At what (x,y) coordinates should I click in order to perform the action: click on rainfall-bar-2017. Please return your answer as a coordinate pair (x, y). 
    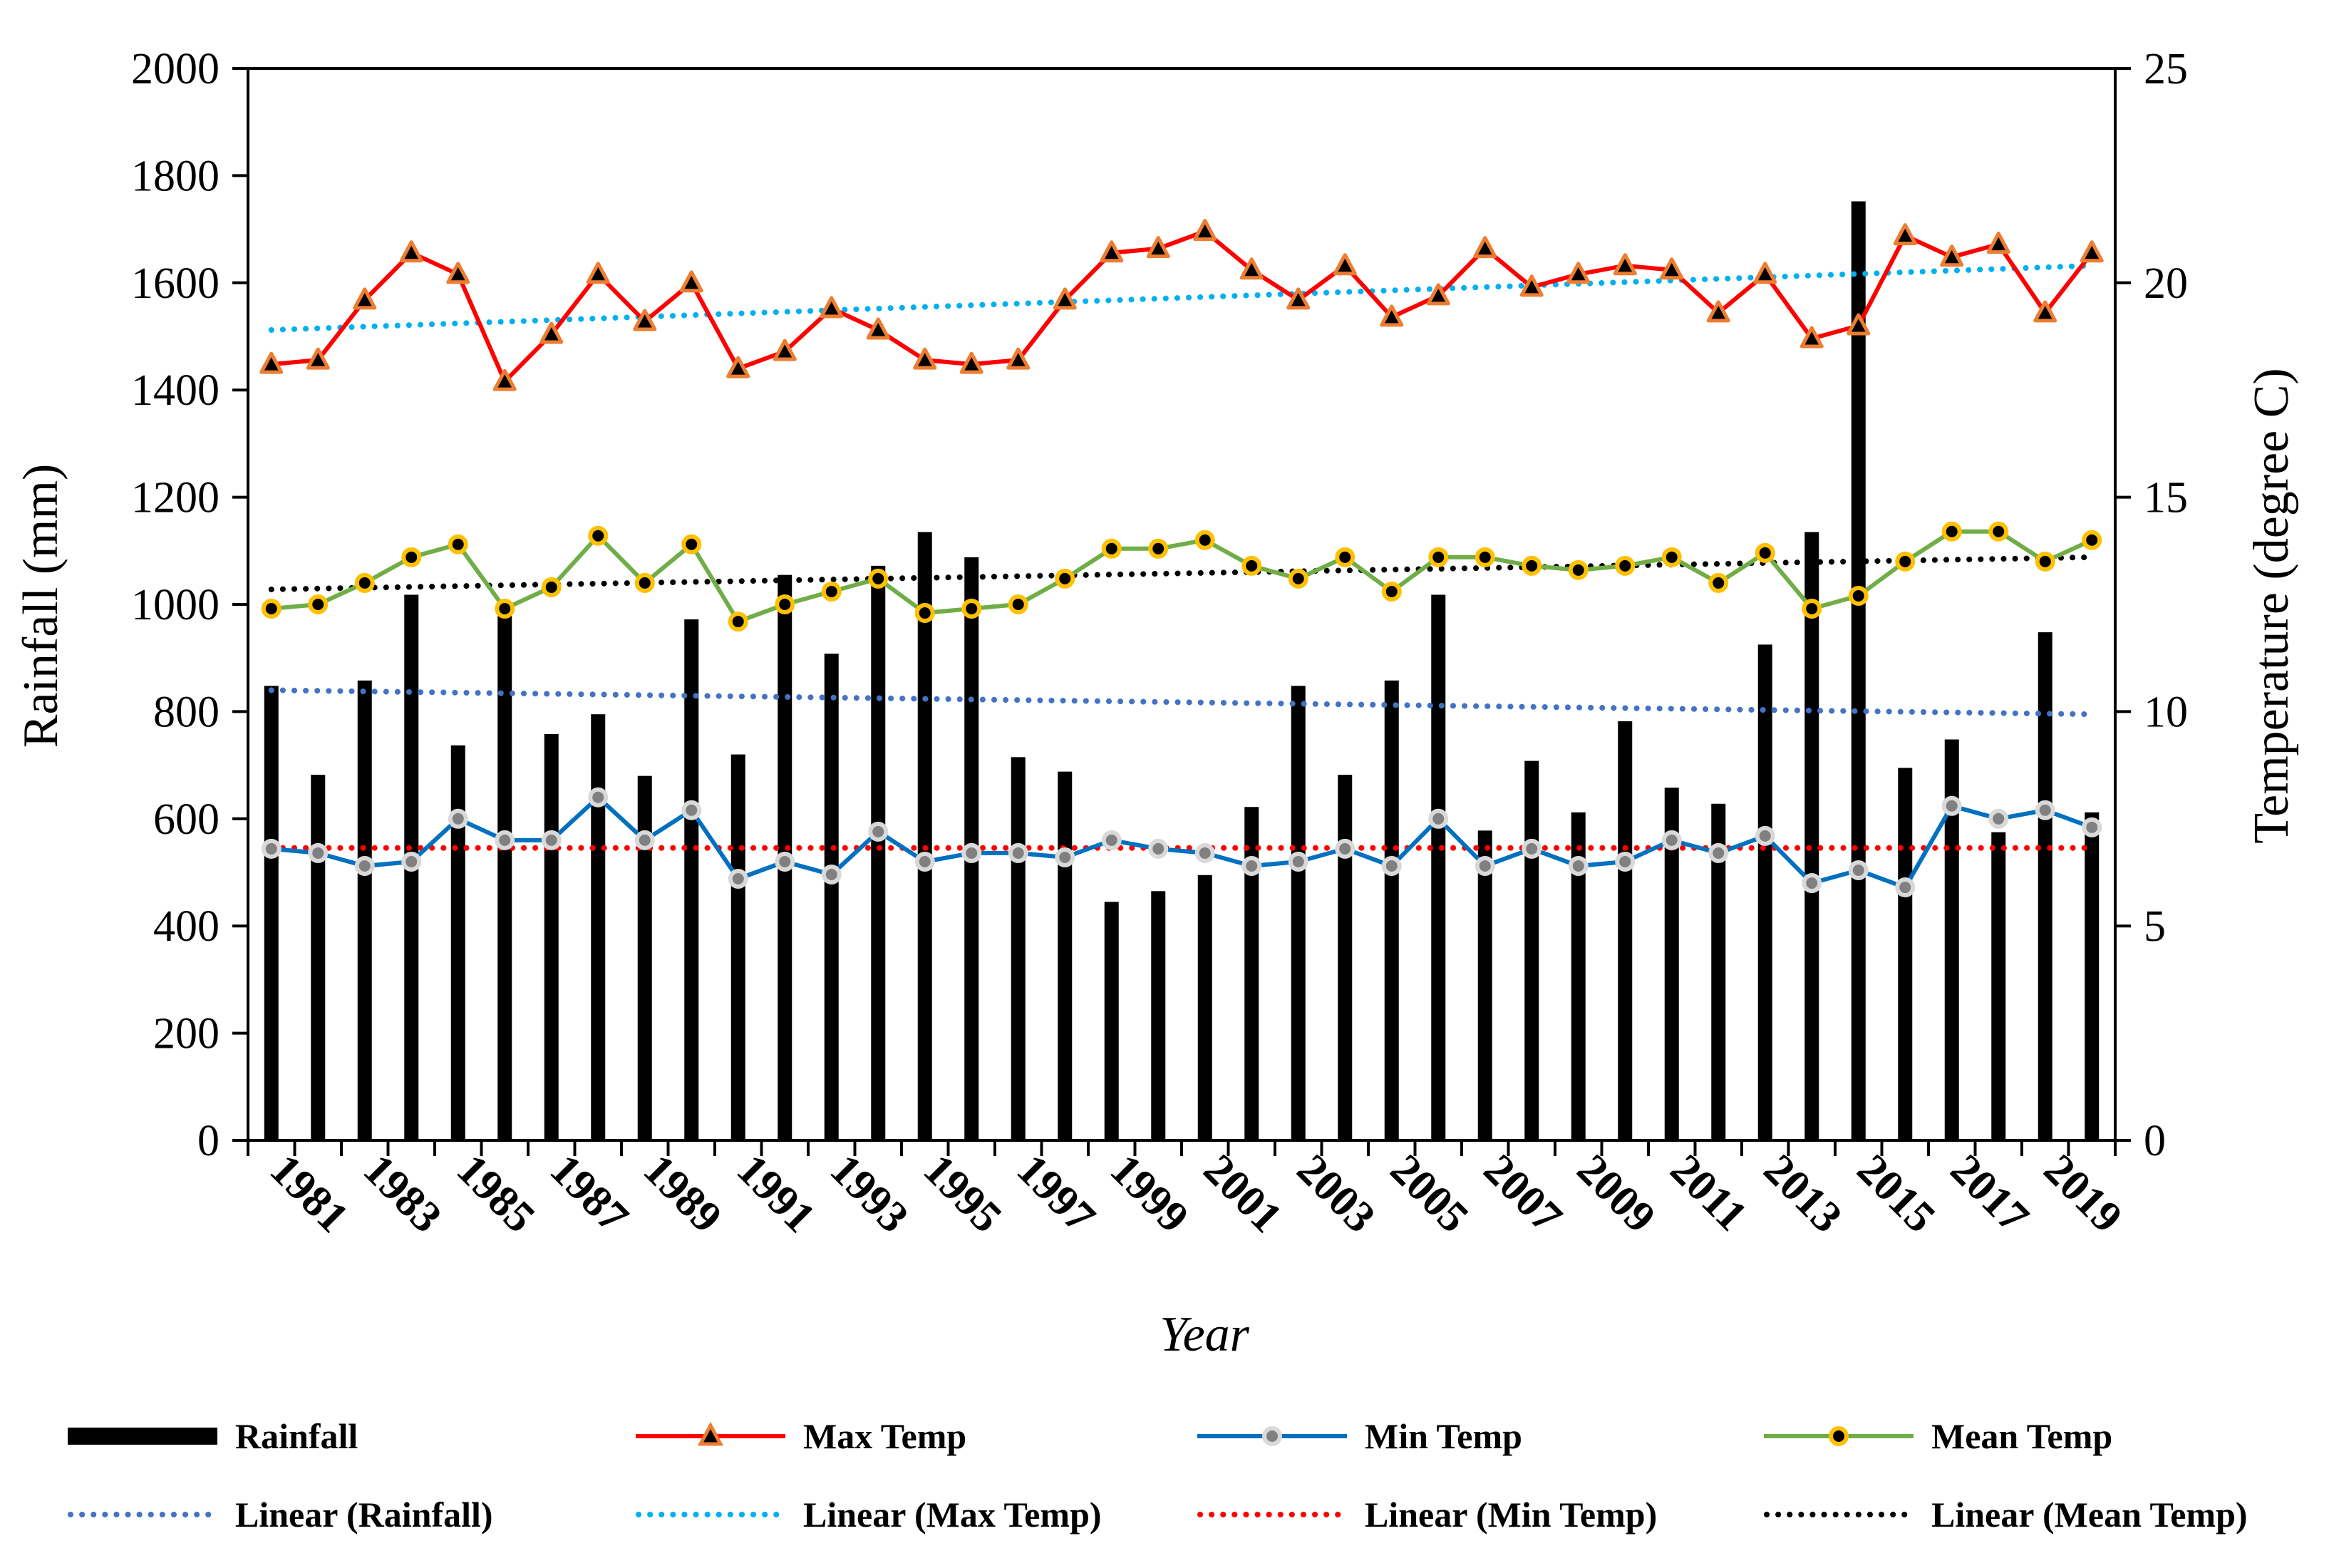
    Looking at the image, I should click on (1951, 940).